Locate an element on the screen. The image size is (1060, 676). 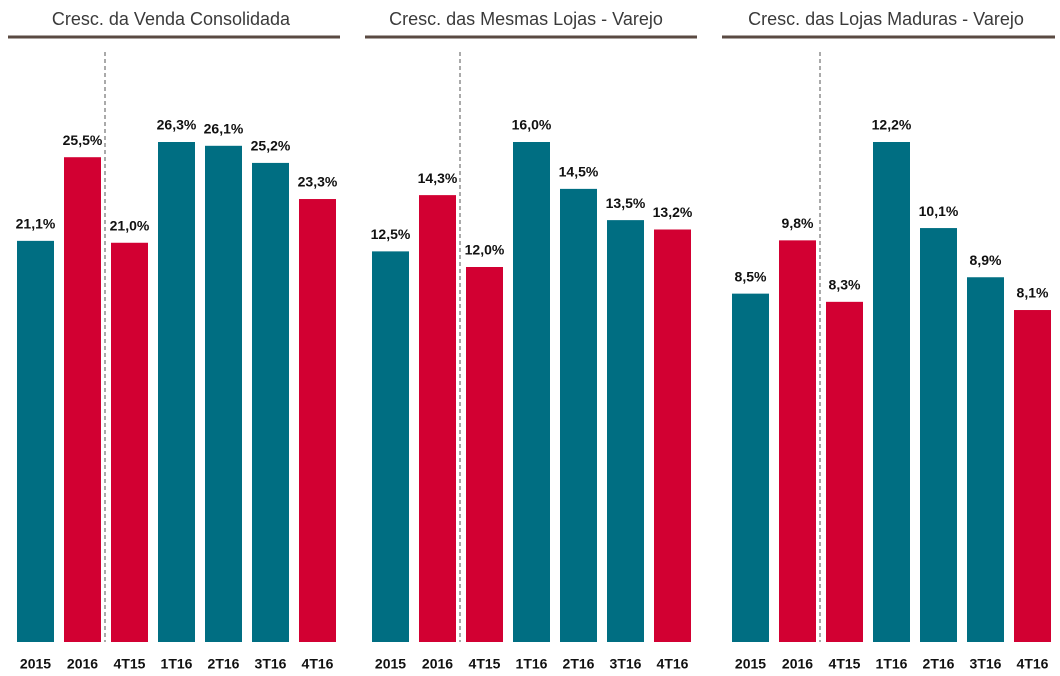
data-label: 13,5% is located at coordinates (626, 203).